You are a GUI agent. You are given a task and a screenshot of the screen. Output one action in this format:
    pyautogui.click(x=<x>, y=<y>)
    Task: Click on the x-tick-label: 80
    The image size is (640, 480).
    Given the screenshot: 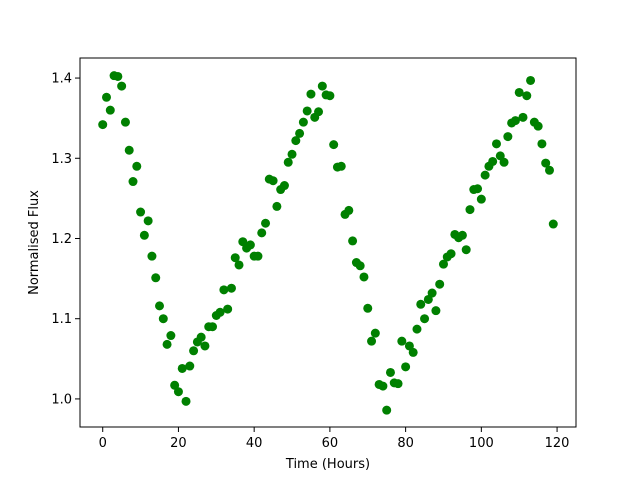 What is the action you would take?
    pyautogui.click(x=405, y=443)
    